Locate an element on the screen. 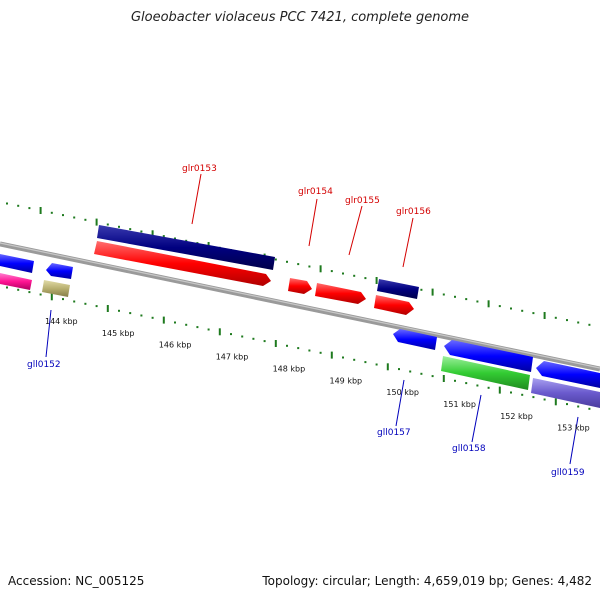 This screenshot has height=600, width=600. gene-label-gll0152: gll0152 is located at coordinates (44, 365).